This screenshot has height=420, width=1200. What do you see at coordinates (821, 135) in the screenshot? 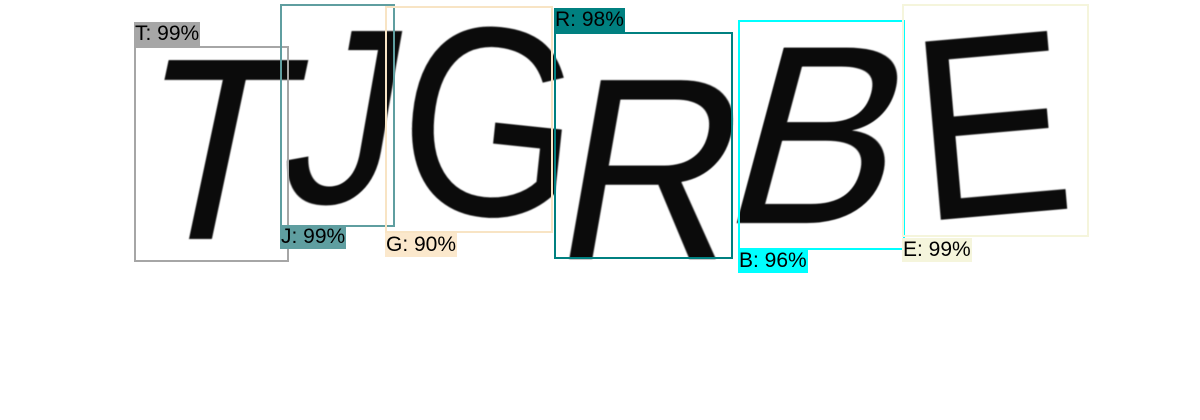
I see `bounding-box-b` at bounding box center [821, 135].